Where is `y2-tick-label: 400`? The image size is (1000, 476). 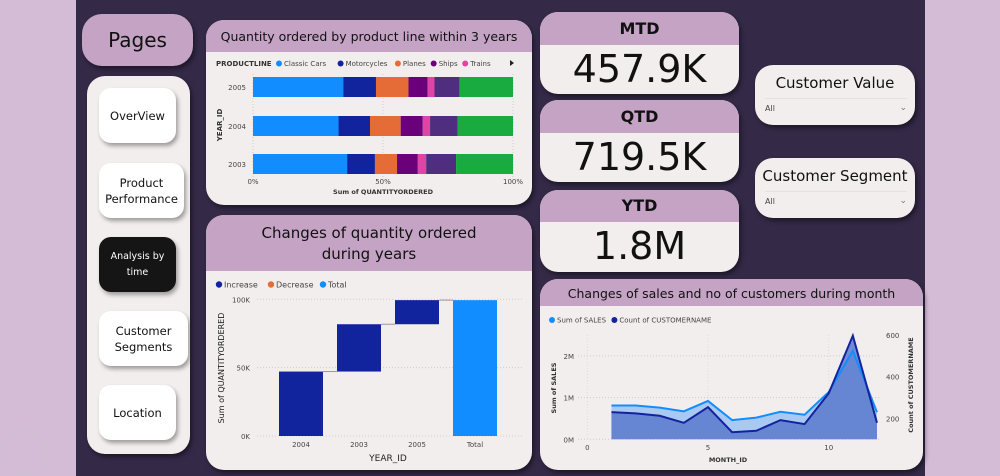
y2-tick-label: 400 is located at coordinates (892, 378).